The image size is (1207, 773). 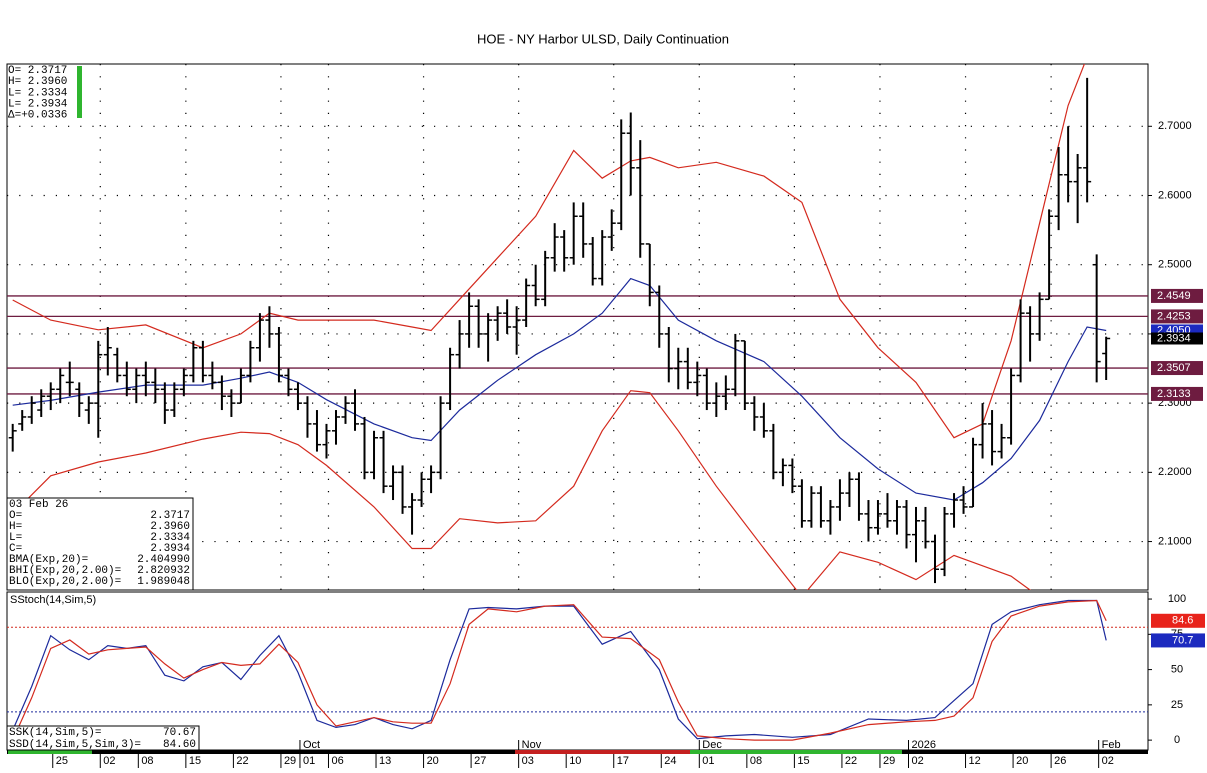 What do you see at coordinates (337, 761) in the screenshot?
I see `x-tick-label: 06` at bounding box center [337, 761].